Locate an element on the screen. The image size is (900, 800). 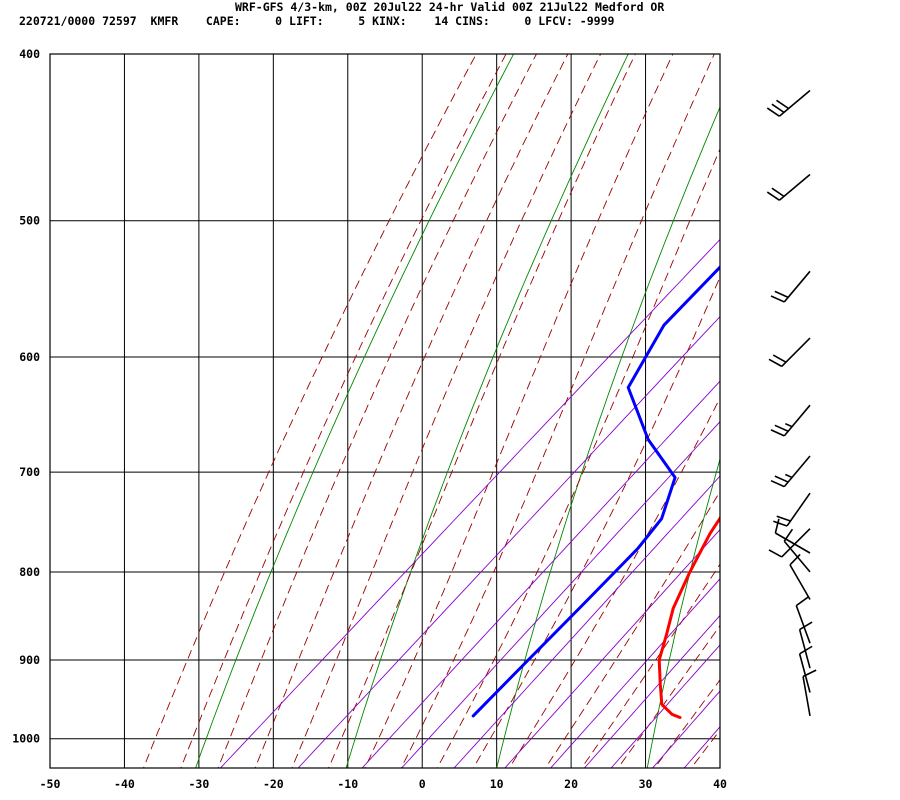
y-tick-label: 600 is located at coordinates (29, 357).